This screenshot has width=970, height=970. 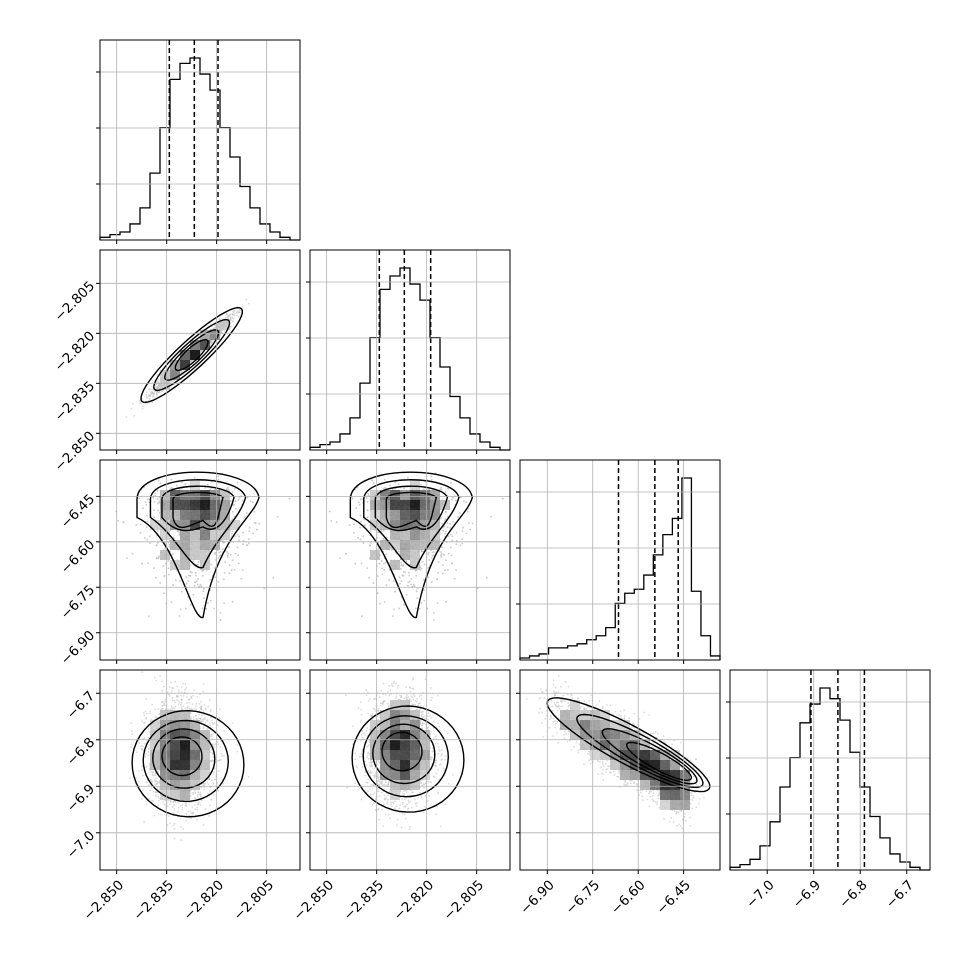 I want to click on density-cells, so click(x=195, y=355).